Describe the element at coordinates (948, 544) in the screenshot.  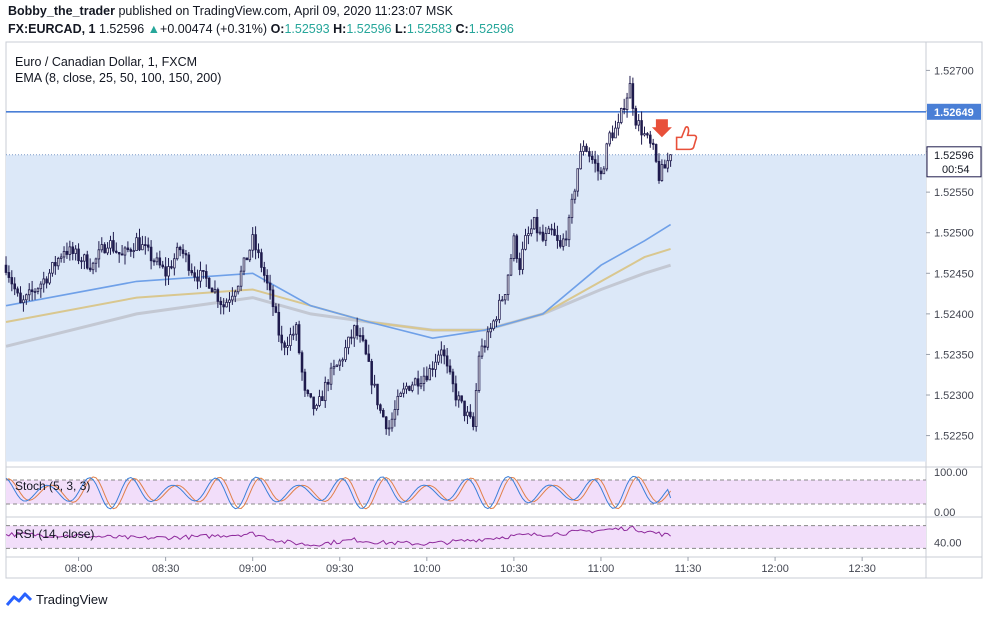
I see `rsi-tick-label: 40.00` at that location.